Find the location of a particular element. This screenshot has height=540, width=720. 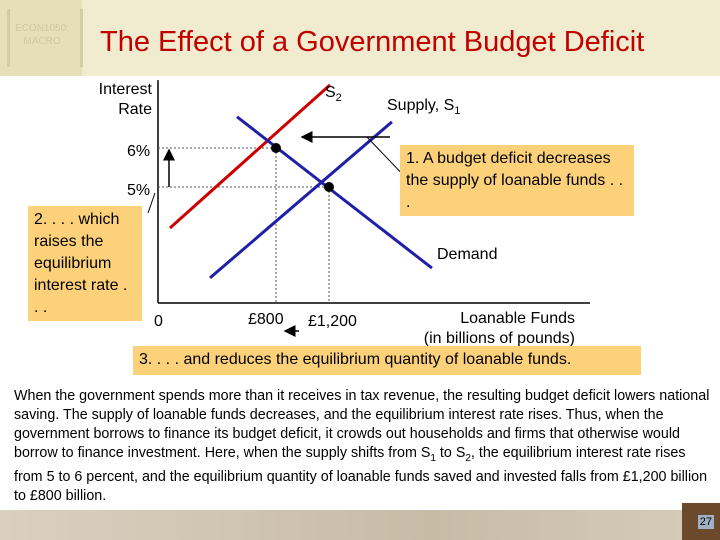

y-tick-6: 6% is located at coordinates (139, 151).